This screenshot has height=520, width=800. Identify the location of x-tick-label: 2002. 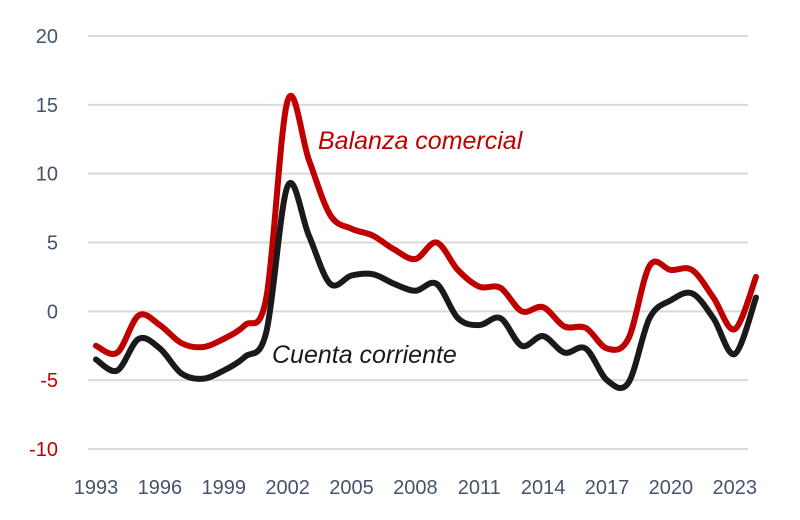
(287, 488).